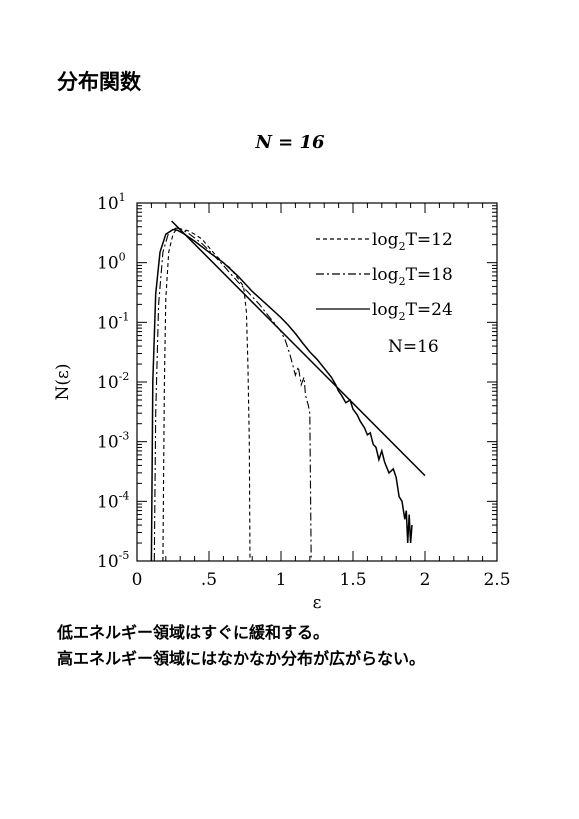 This screenshot has height=819, width=579. I want to click on legend-label: log2T=24, so click(412, 311).